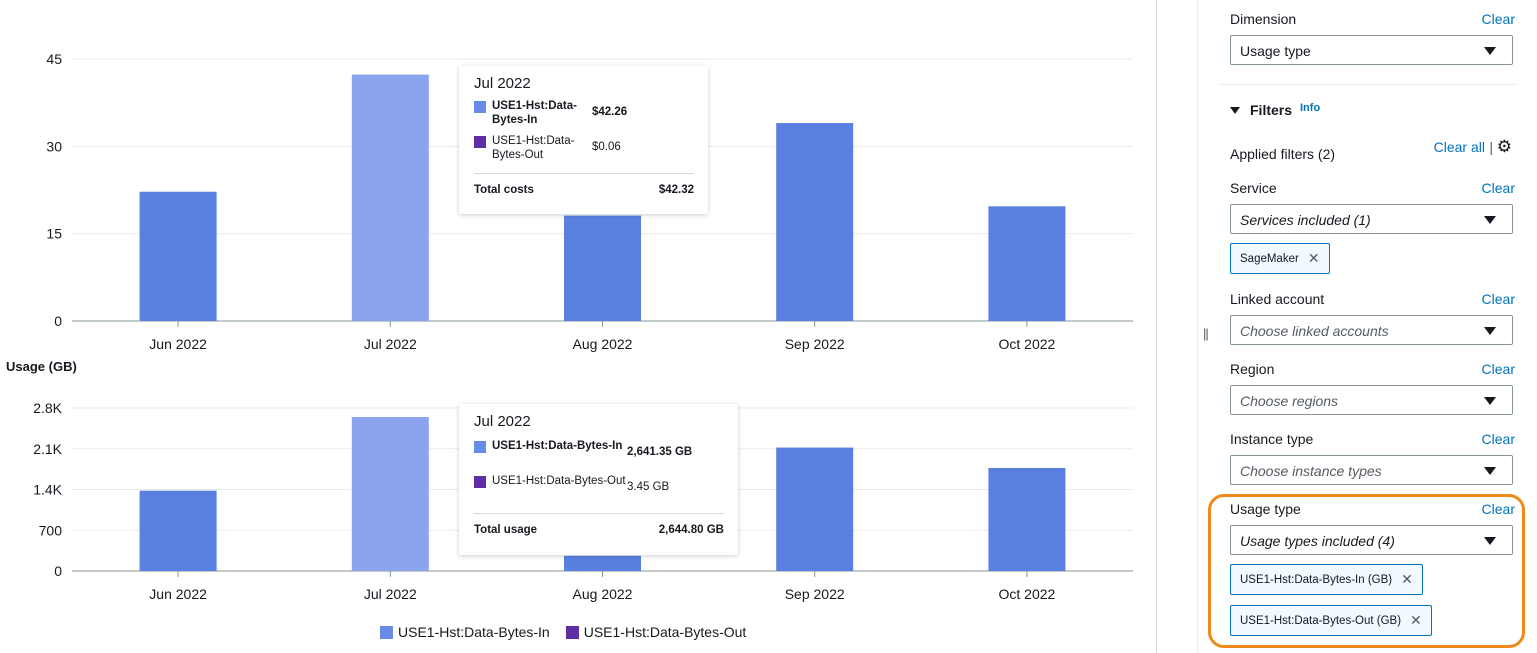 The height and width of the screenshot is (653, 1537). I want to click on linked-account-clear-link: Clear, so click(1498, 299).